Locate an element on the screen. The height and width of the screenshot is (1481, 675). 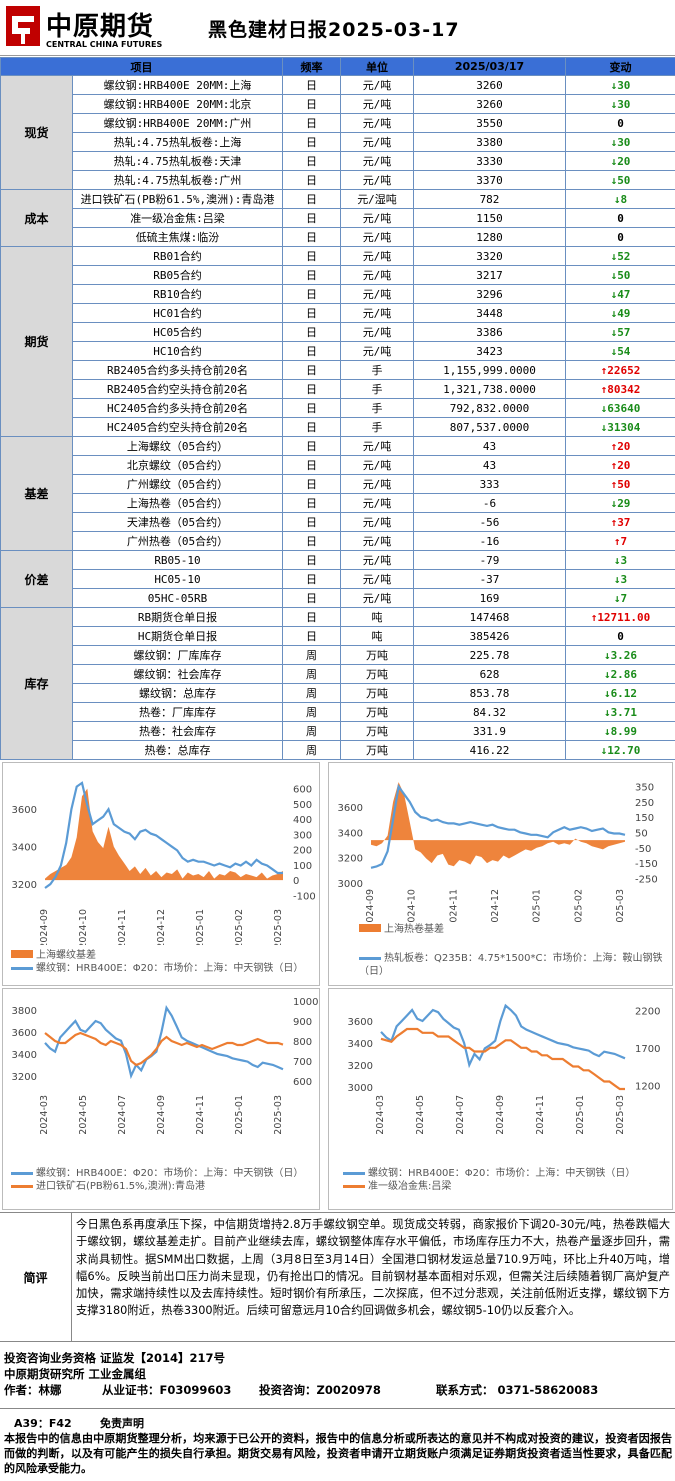
value-cell: 331.9 is located at coordinates (489, 731).